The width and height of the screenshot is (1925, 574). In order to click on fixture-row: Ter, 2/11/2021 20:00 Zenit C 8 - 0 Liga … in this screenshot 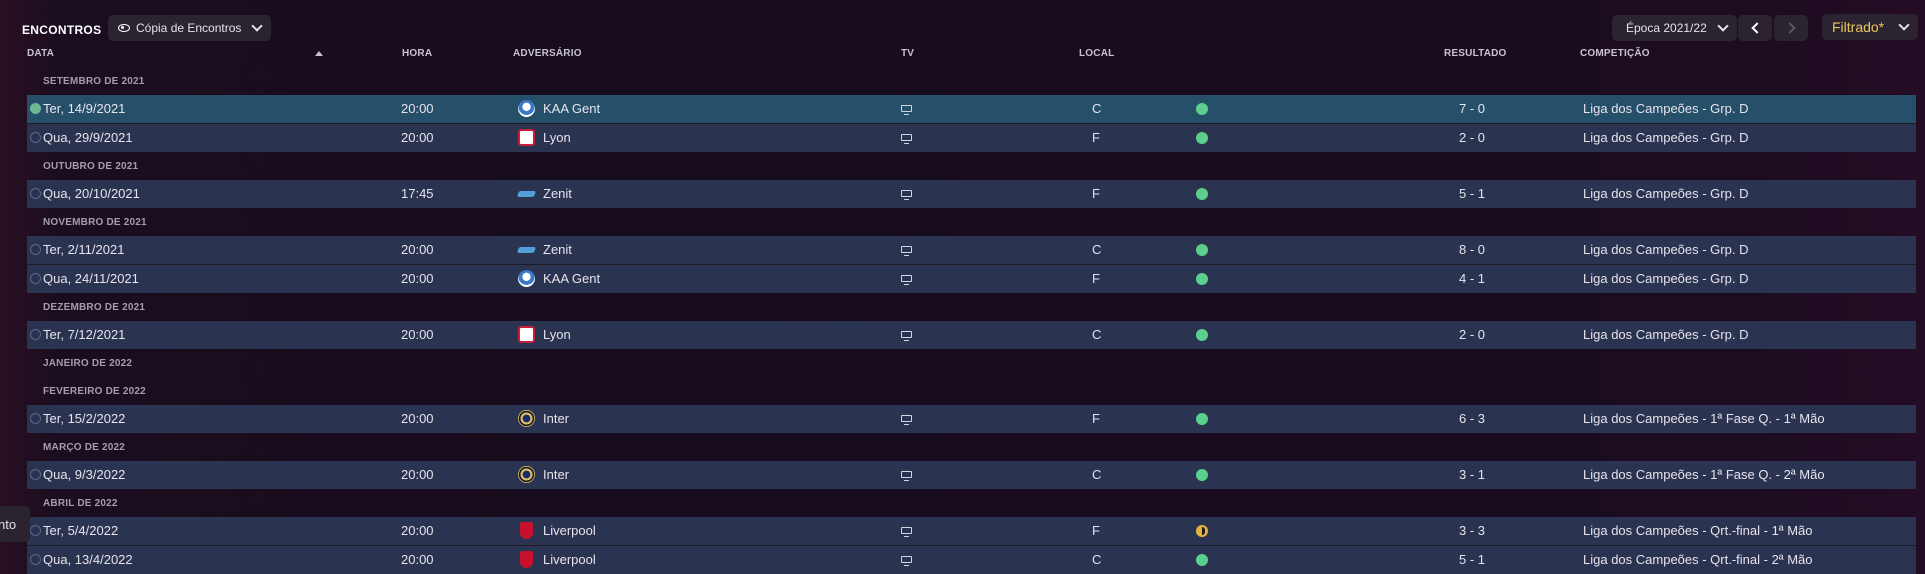, I will do `click(971, 250)`.